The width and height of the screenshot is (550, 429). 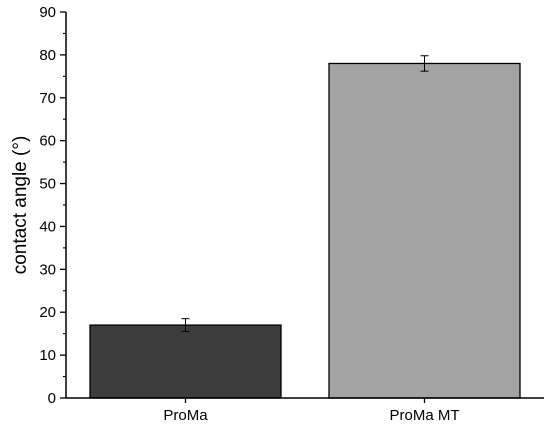 I want to click on y-tick-label: 30, so click(x=47, y=269).